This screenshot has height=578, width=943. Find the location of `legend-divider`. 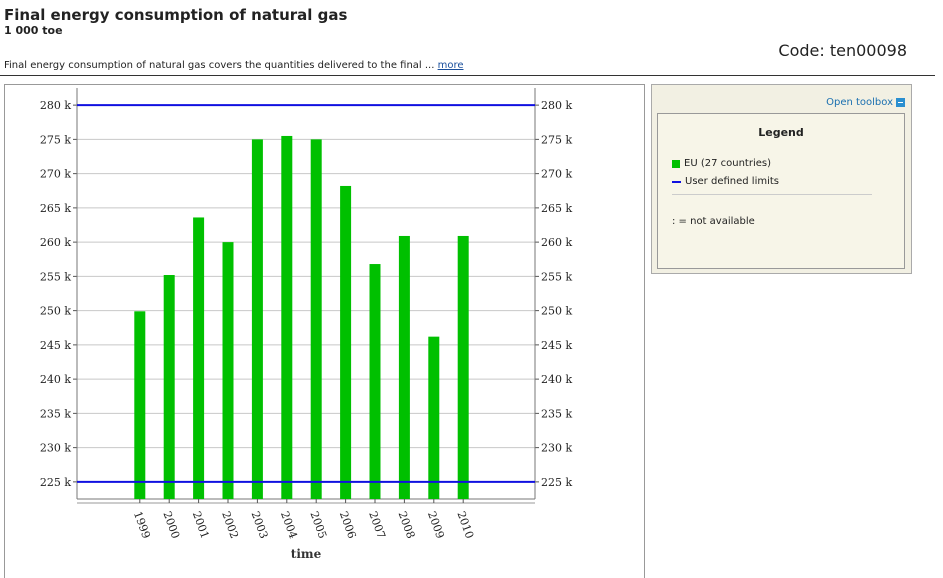

legend-divider is located at coordinates (772, 194).